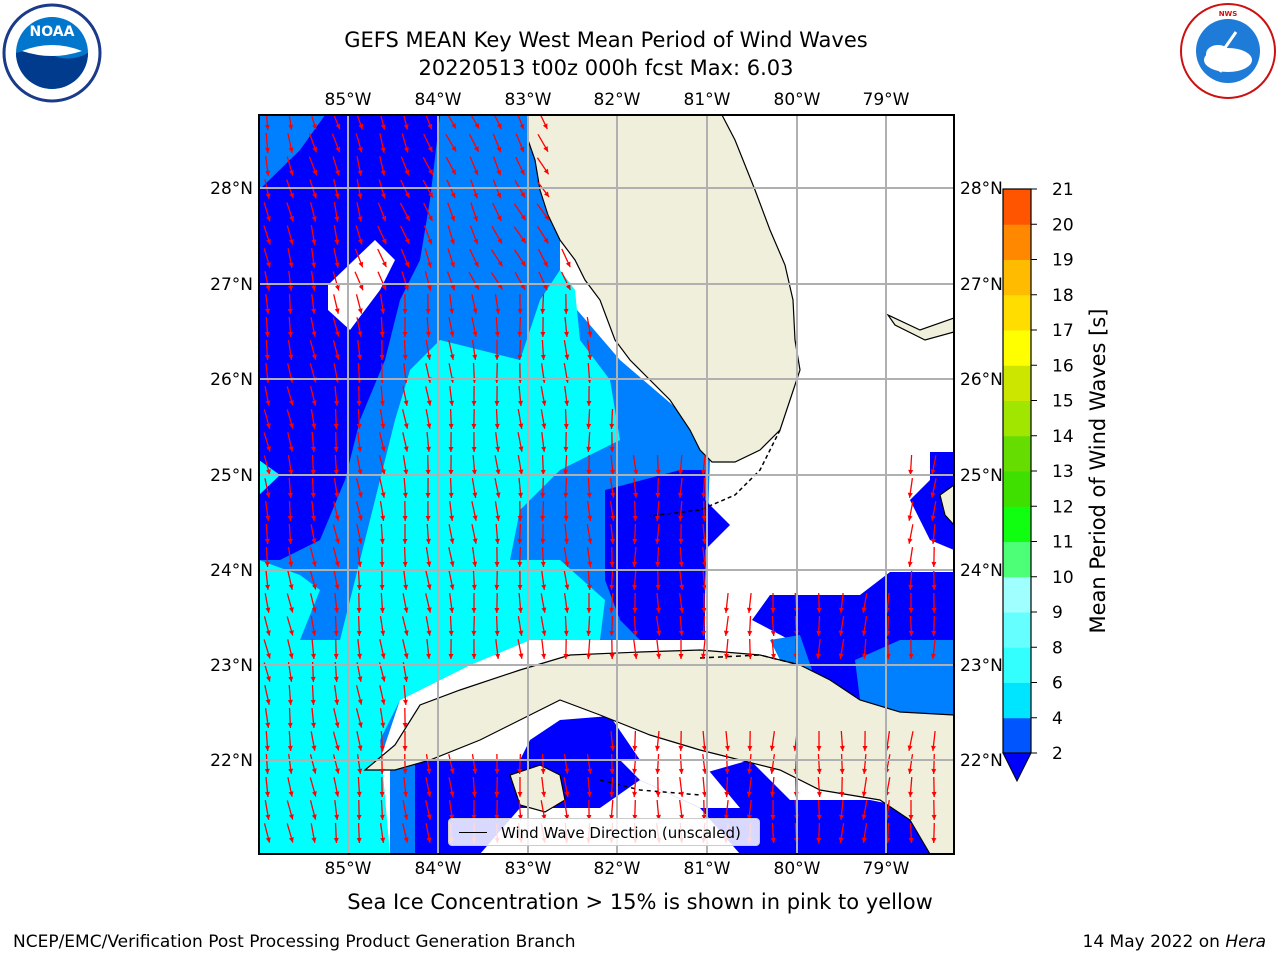  What do you see at coordinates (231, 285) in the screenshot?
I see `lat-label-left: 27°N` at bounding box center [231, 285].